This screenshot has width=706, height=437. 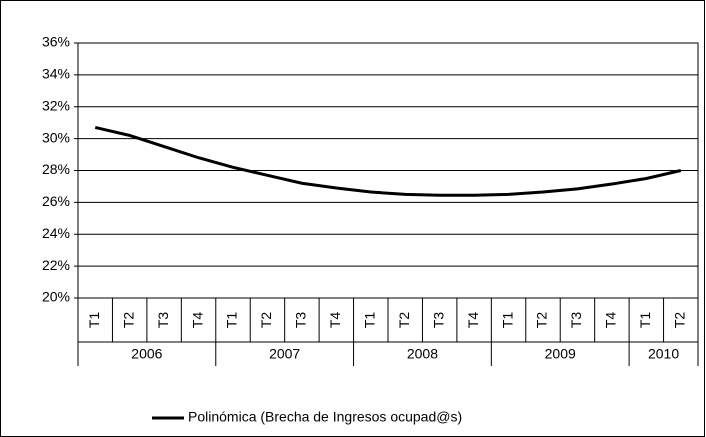 What do you see at coordinates (56, 137) in the screenshot?
I see `y-tick-label: 30%` at bounding box center [56, 137].